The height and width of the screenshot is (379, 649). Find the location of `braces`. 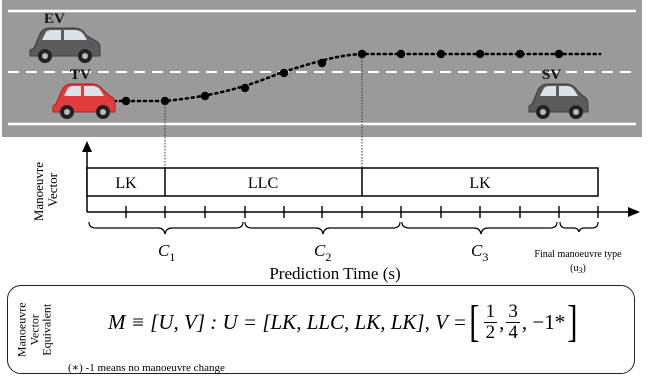

braces is located at coordinates (343, 228).